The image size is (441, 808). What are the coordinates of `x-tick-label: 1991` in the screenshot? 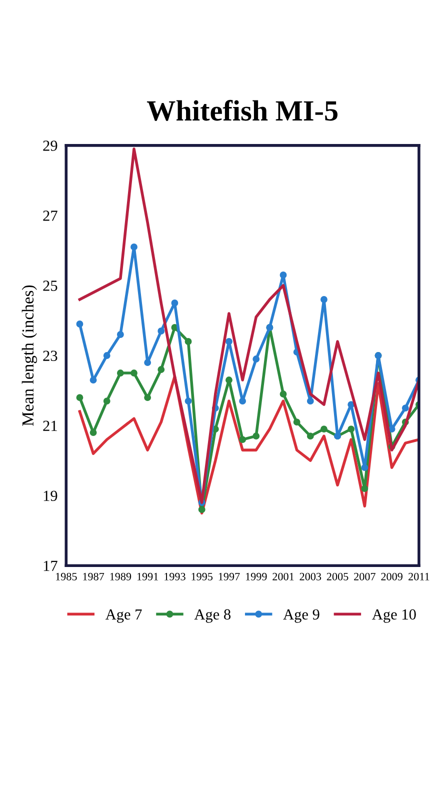 It's located at (147, 576).